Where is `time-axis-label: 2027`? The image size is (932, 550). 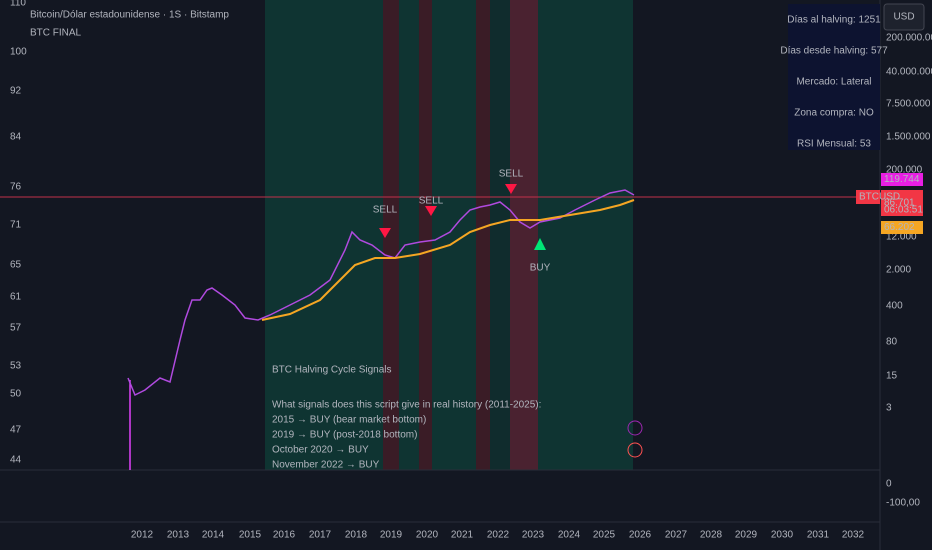
time-axis-label: 2027 is located at coordinates (676, 535).